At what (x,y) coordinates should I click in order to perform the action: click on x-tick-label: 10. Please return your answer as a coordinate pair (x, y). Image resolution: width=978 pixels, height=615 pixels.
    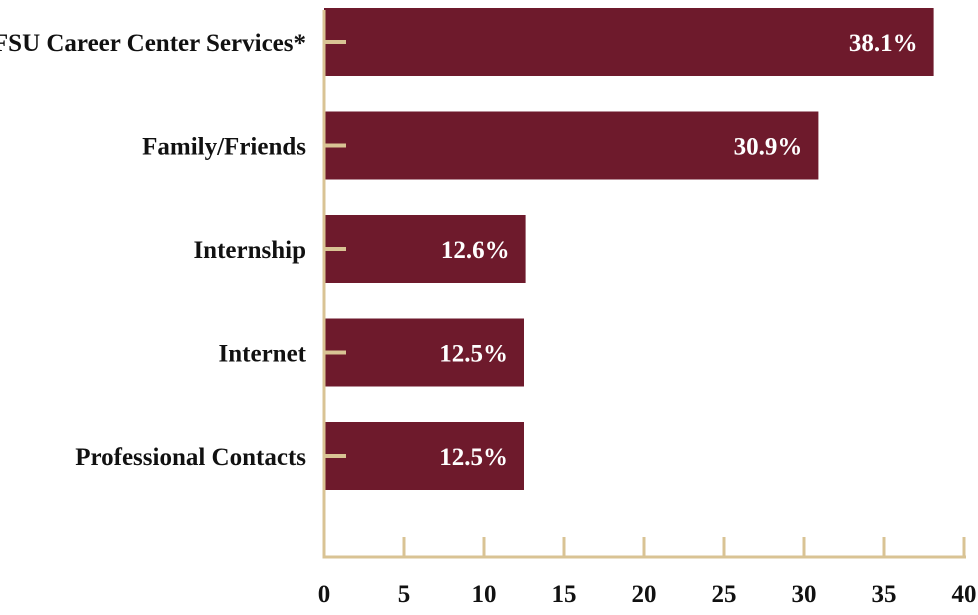
    Looking at the image, I should click on (484, 594).